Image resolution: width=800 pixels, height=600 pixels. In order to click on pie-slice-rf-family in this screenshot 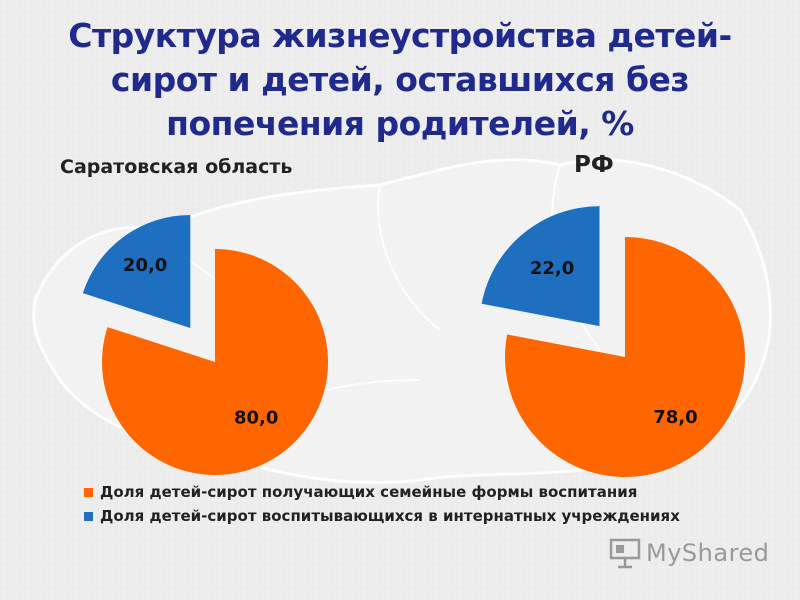, I will do `click(625, 357)`.